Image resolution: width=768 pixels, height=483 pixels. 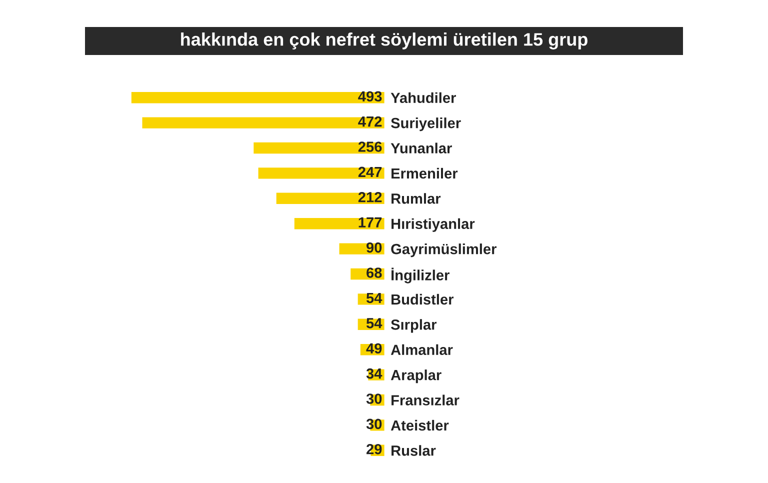 I want to click on data-label: 247, so click(x=370, y=171).